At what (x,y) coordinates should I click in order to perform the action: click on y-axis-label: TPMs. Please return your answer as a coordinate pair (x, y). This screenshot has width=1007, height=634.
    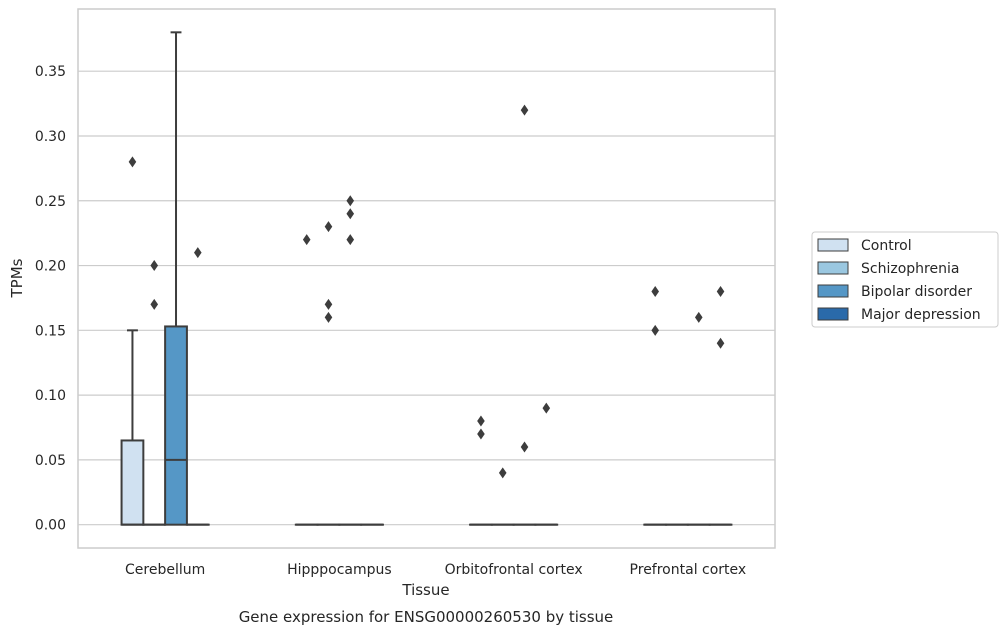
    Looking at the image, I should click on (17, 278).